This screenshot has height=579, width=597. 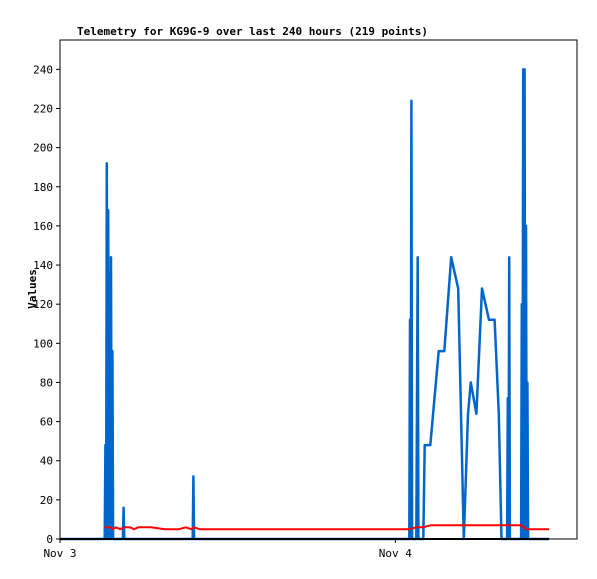 I want to click on y-tick-label: 200, so click(x=43, y=148).